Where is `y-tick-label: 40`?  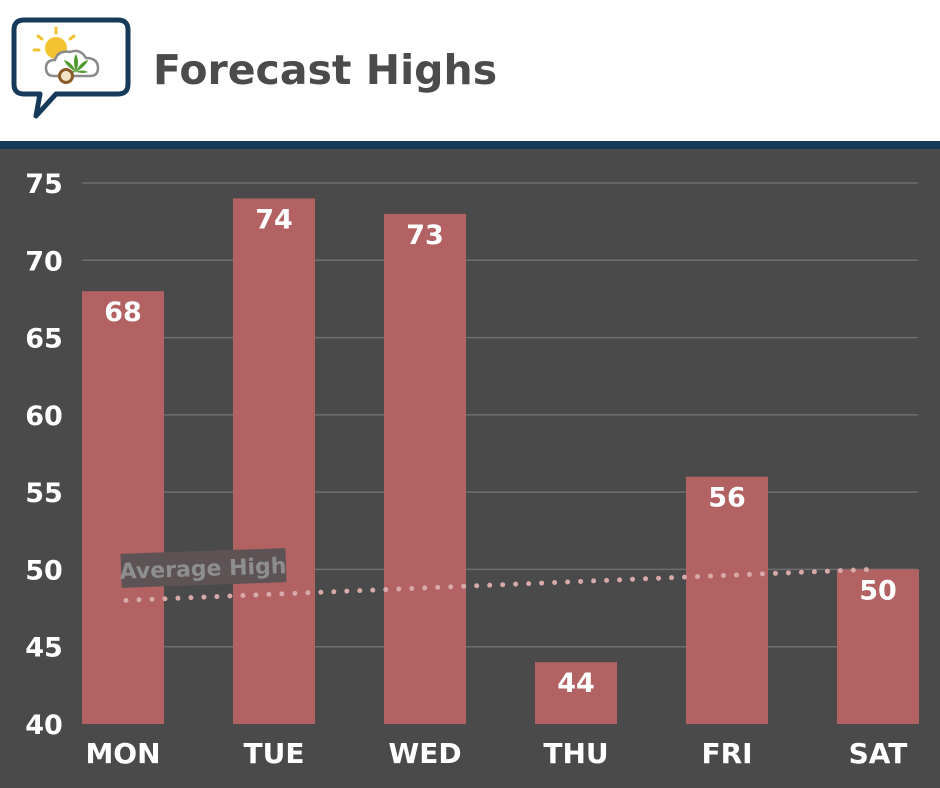 y-tick-label: 40 is located at coordinates (44, 725).